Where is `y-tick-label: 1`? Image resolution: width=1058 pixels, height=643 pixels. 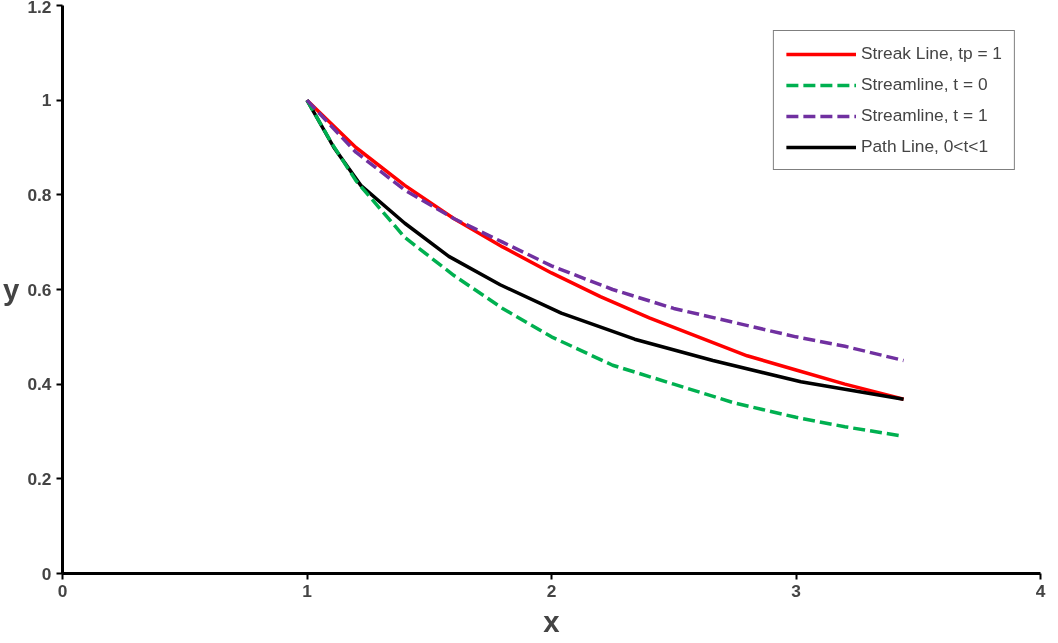 y-tick-label: 1 is located at coordinates (46, 100).